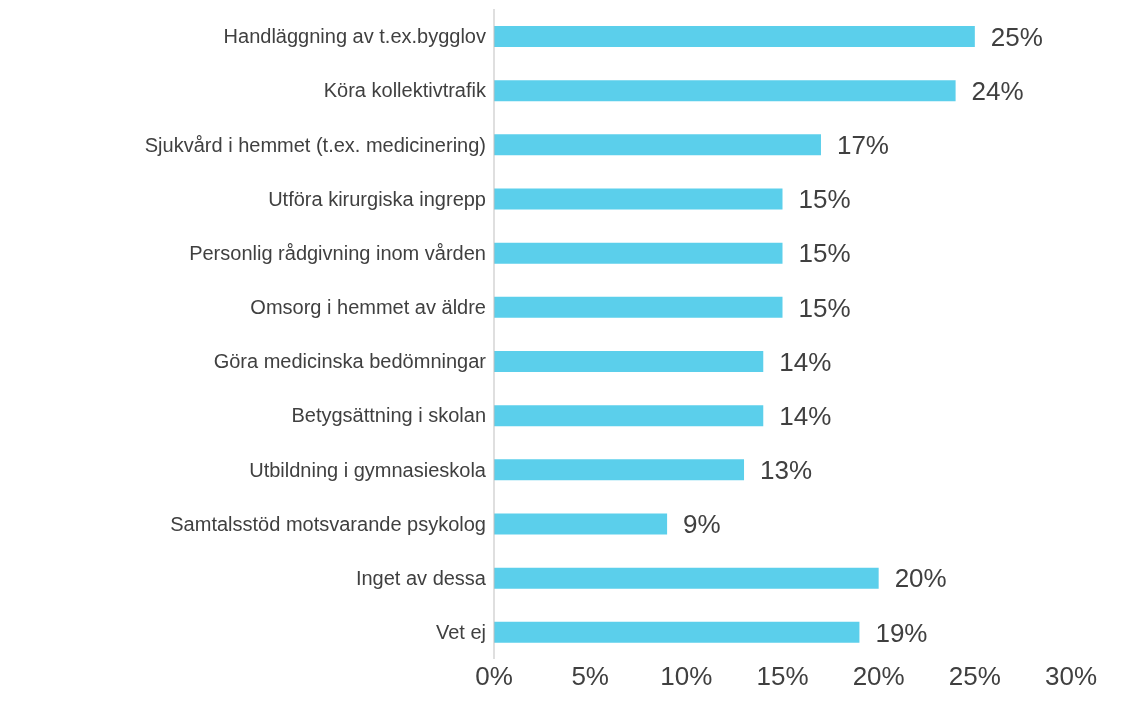  Describe the element at coordinates (328, 523) in the screenshot. I see `y-tick-label: Samtalsstöd motsvarande psykolog` at that location.